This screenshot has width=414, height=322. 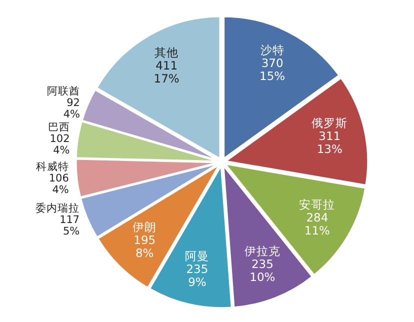 I want to click on slice-label: 阿曼, so click(x=197, y=255).